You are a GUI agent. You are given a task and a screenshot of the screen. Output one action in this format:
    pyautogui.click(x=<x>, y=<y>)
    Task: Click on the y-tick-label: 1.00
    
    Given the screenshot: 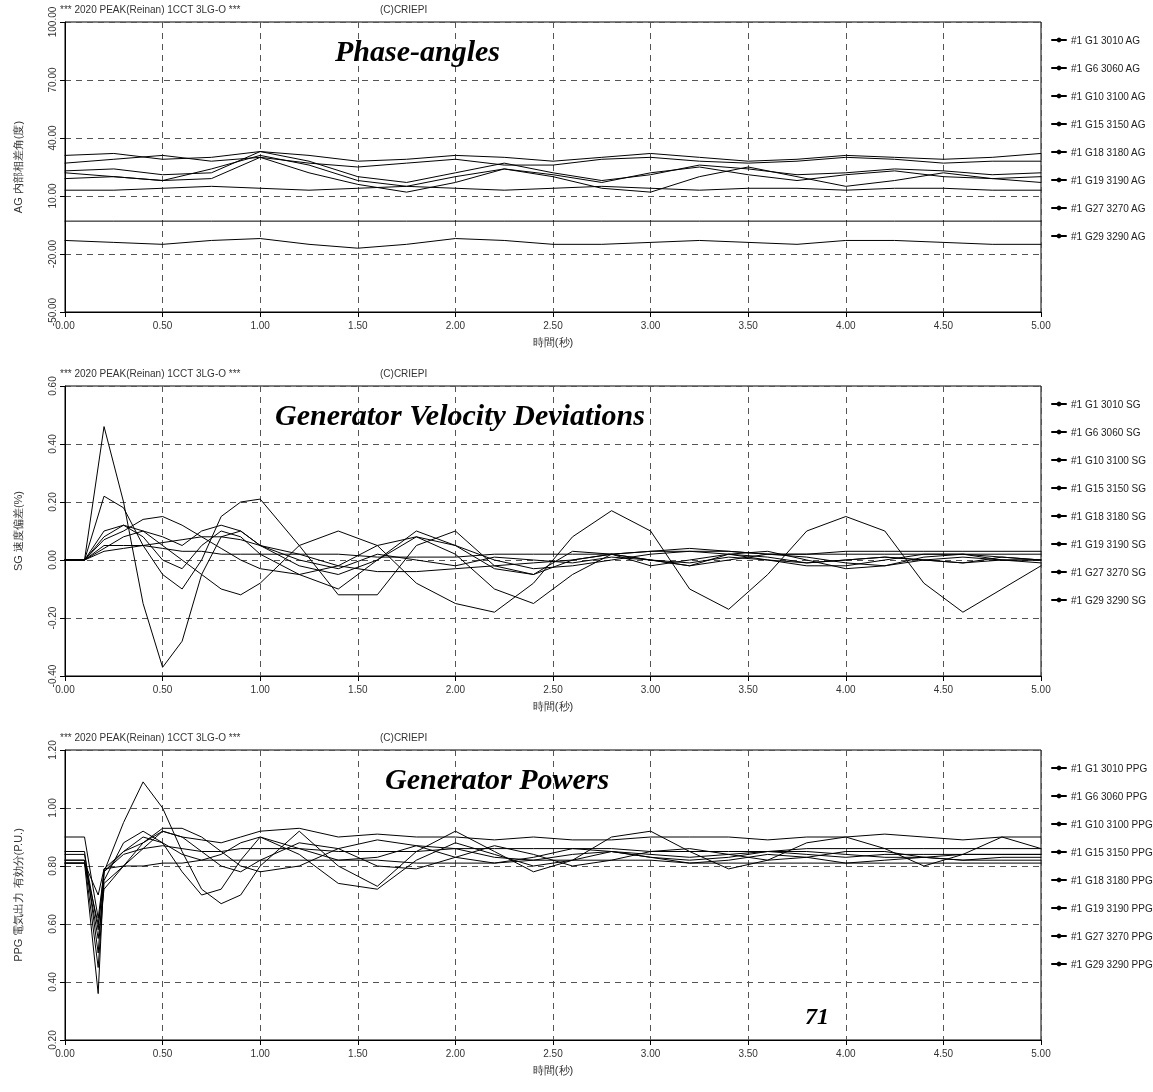 What is the action you would take?
    pyautogui.click(x=52, y=807)
    